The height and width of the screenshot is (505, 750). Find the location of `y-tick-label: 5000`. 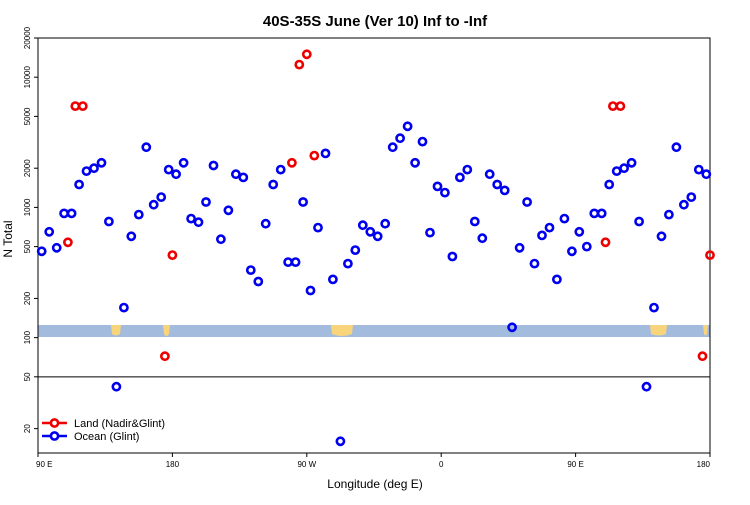

y-tick-label: 5000 is located at coordinates (27, 116).